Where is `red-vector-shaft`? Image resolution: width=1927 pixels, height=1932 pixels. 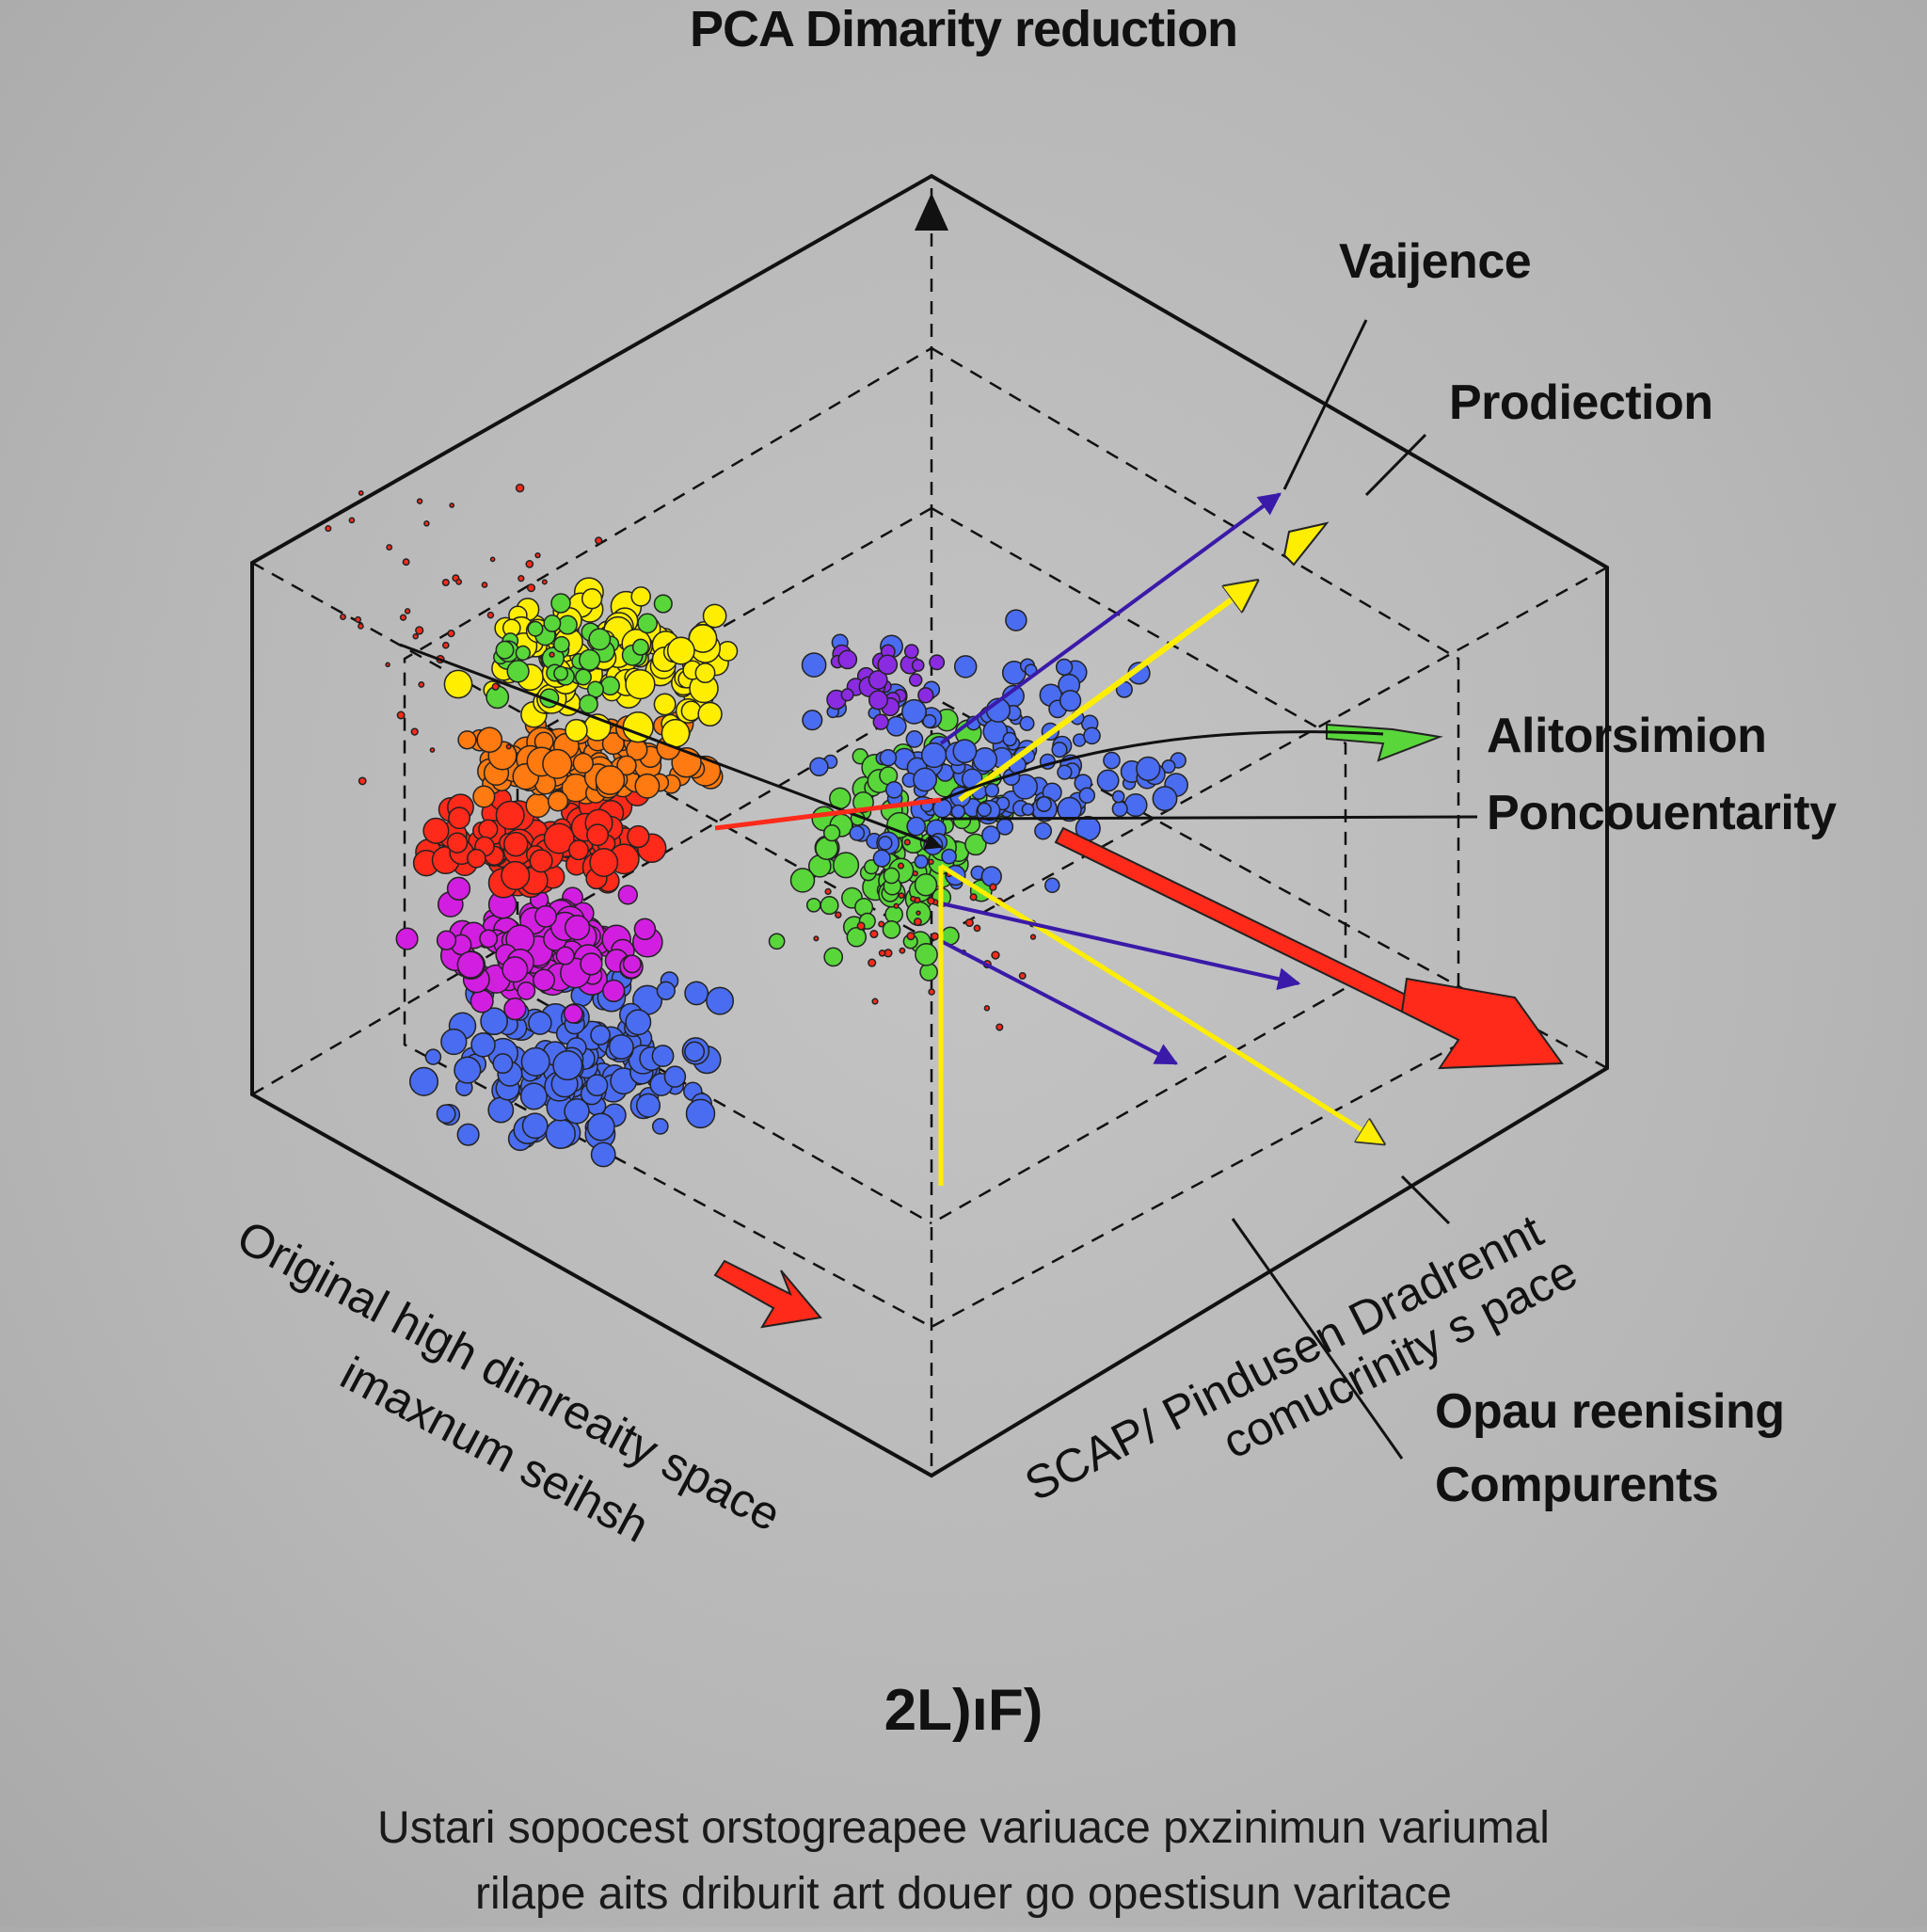
red-vector-shaft is located at coordinates (1233, 920).